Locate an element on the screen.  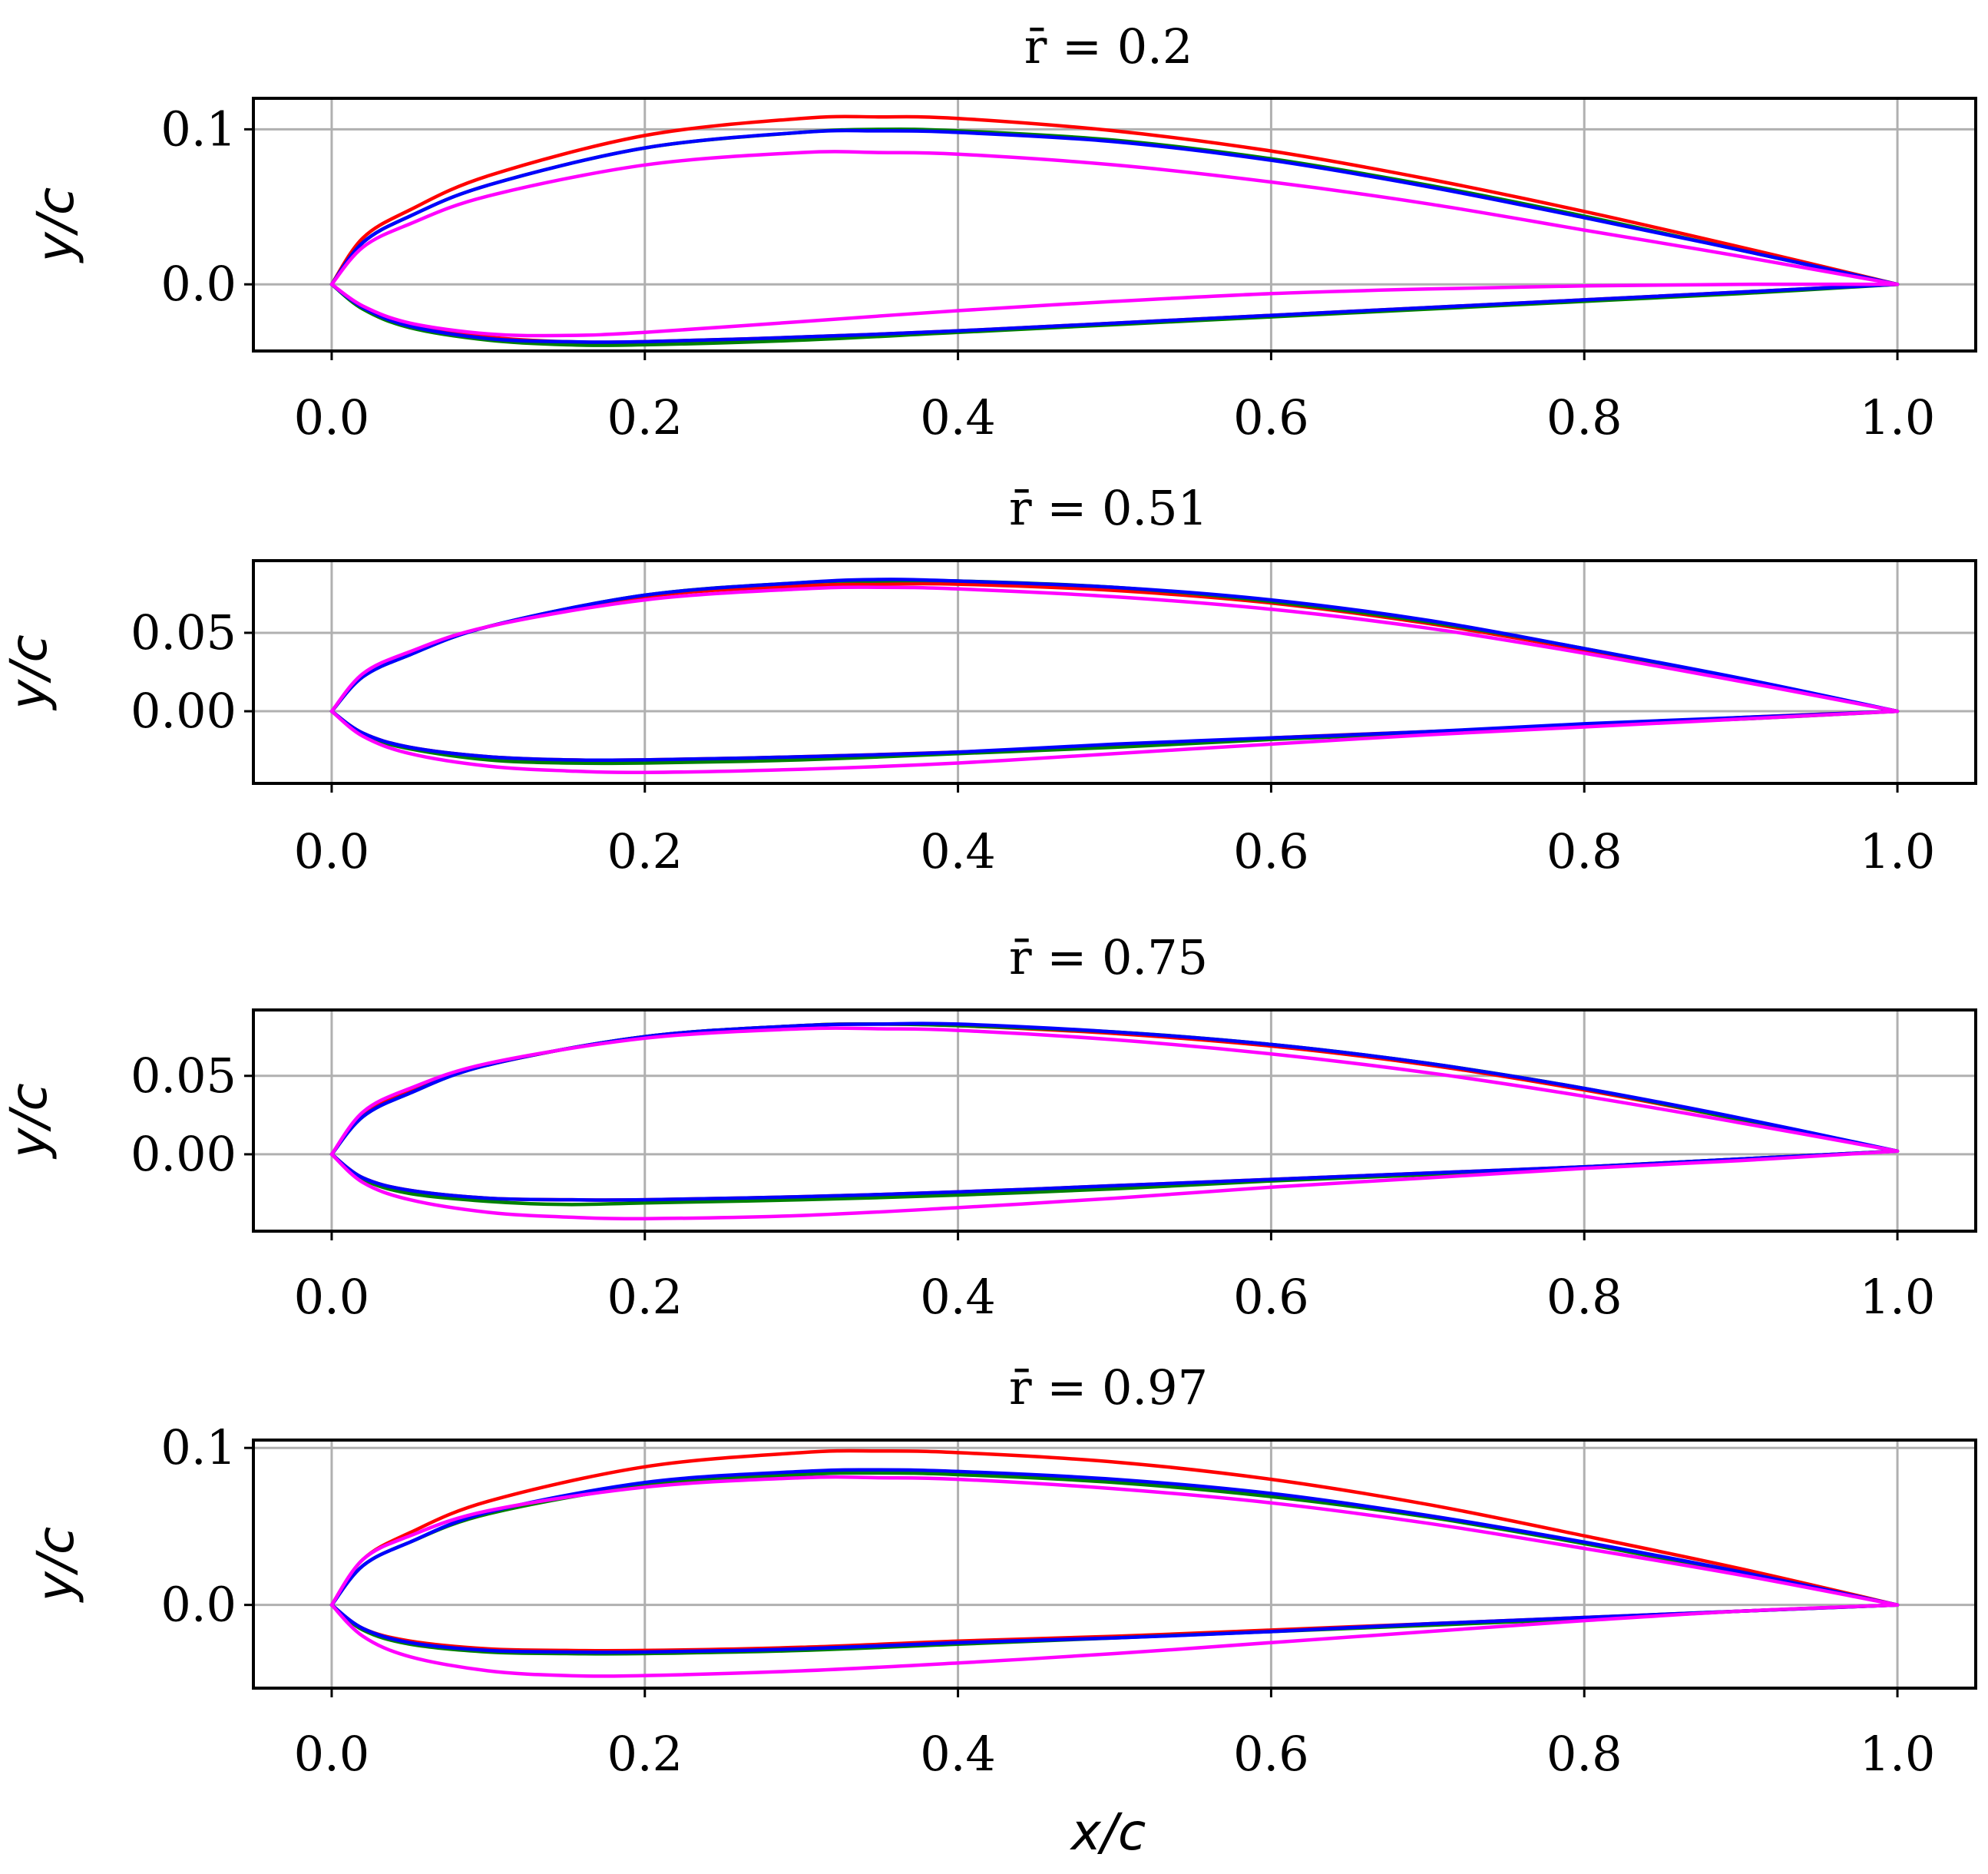
subplot-title: r̄ = 0.2 is located at coordinates (1108, 46).